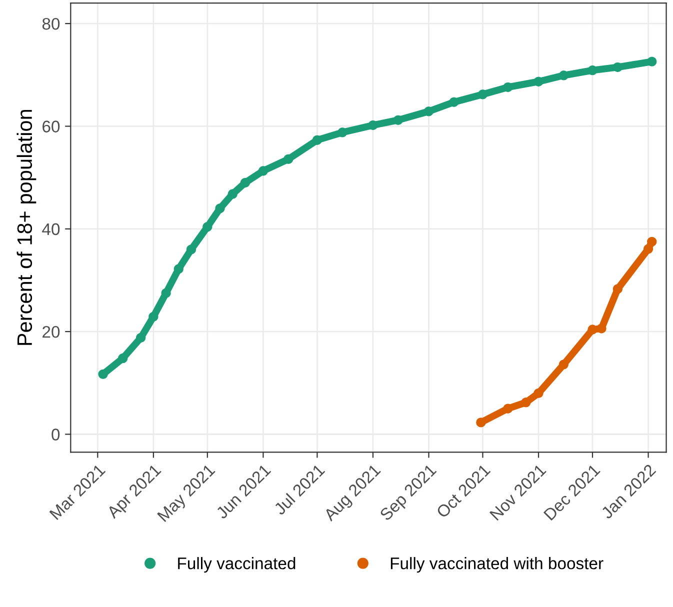 This screenshot has height=607, width=673. I want to click on y-axis-title: Percent of 18+ population, so click(26, 227).